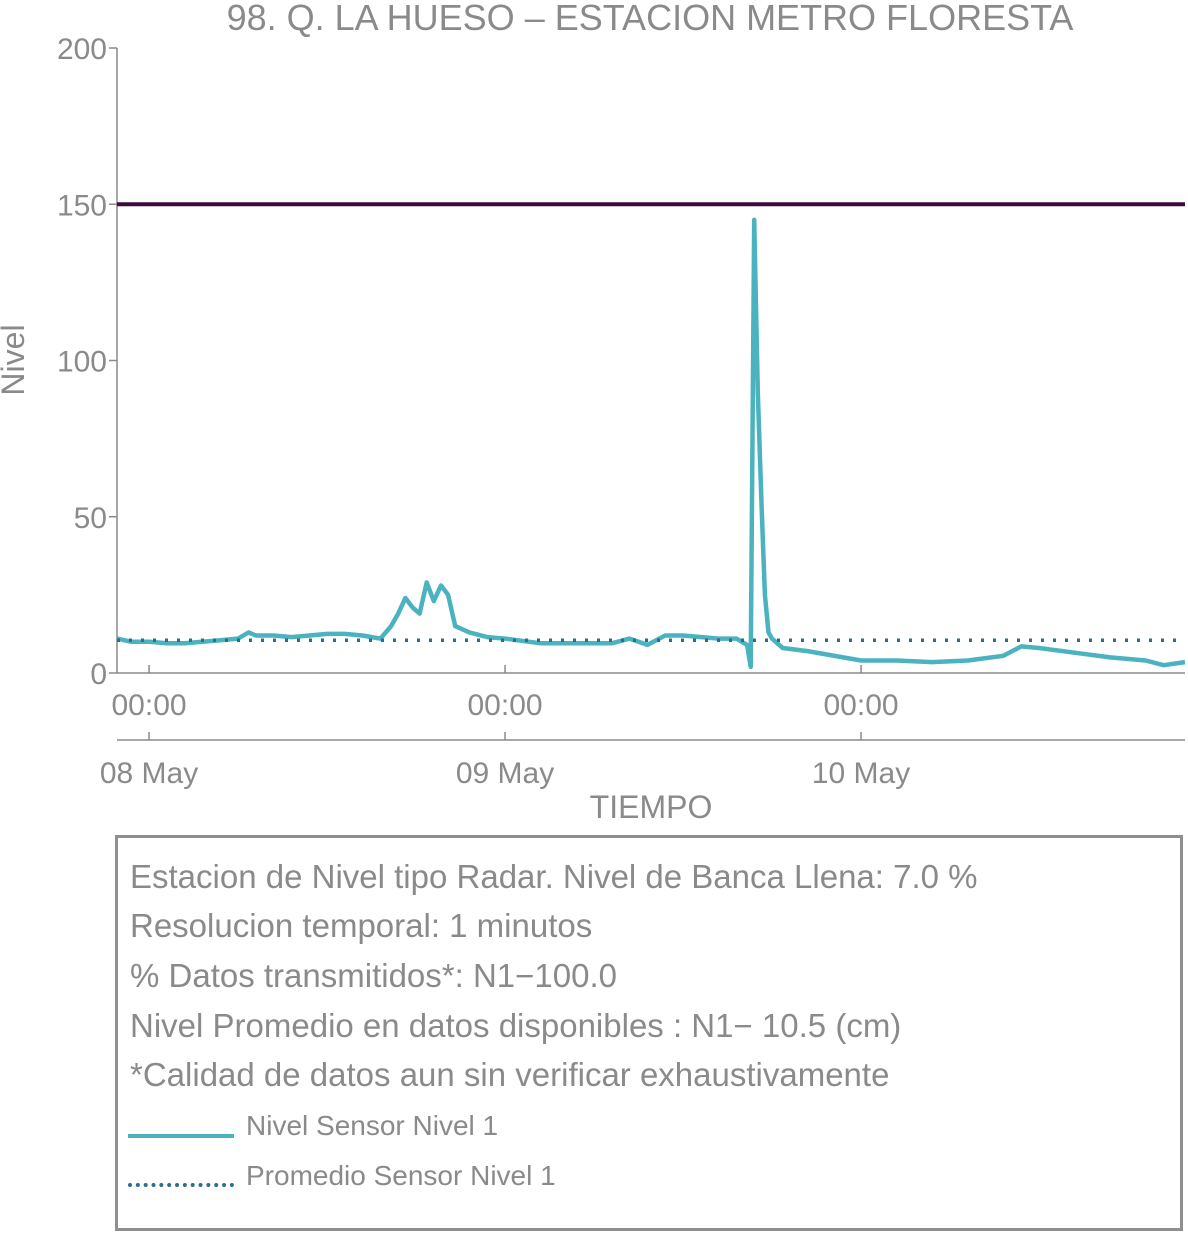 The width and height of the screenshot is (1188, 1236). Describe the element at coordinates (361, 925) in the screenshot. I see `info-line-resolution: Resolucion temporal: 1 minutos` at that location.